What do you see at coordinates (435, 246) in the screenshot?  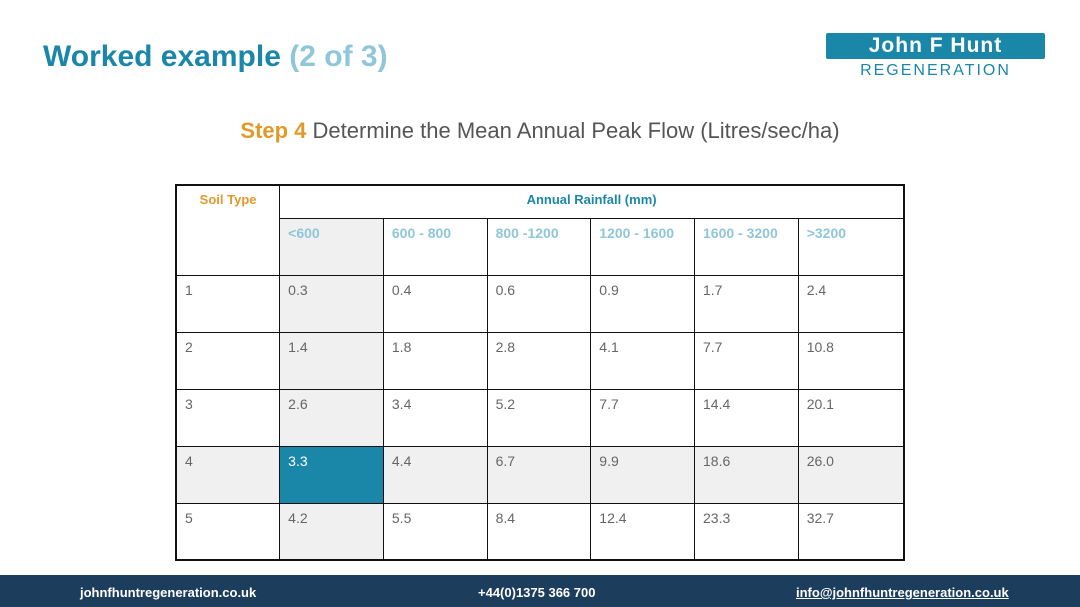 I see `rainfall-band: 600 - 800` at bounding box center [435, 246].